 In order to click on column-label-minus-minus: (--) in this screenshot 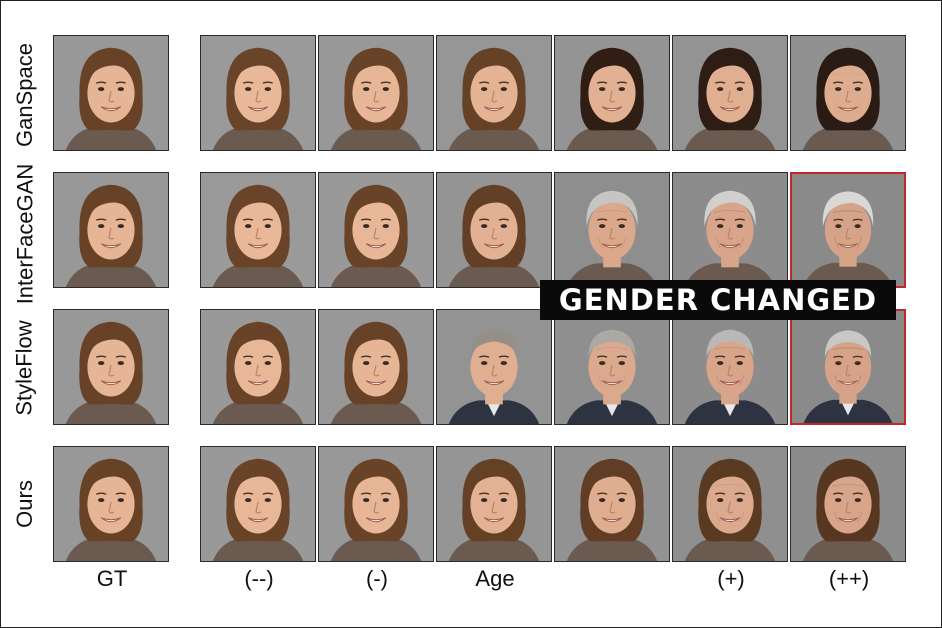, I will do `click(259, 578)`.